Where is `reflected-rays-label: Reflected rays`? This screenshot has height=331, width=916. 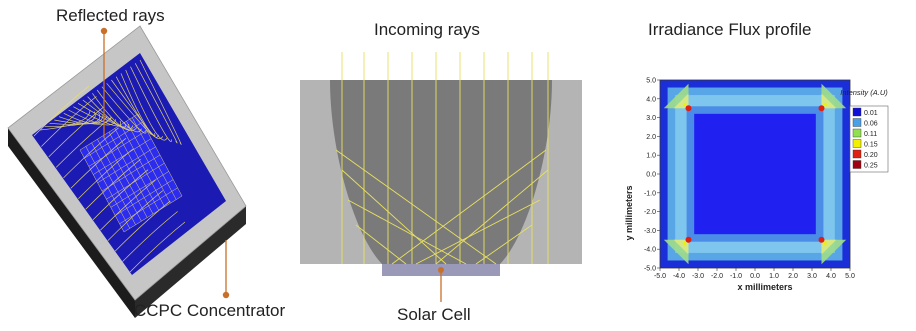 reflected-rays-label: Reflected rays is located at coordinates (110, 15).